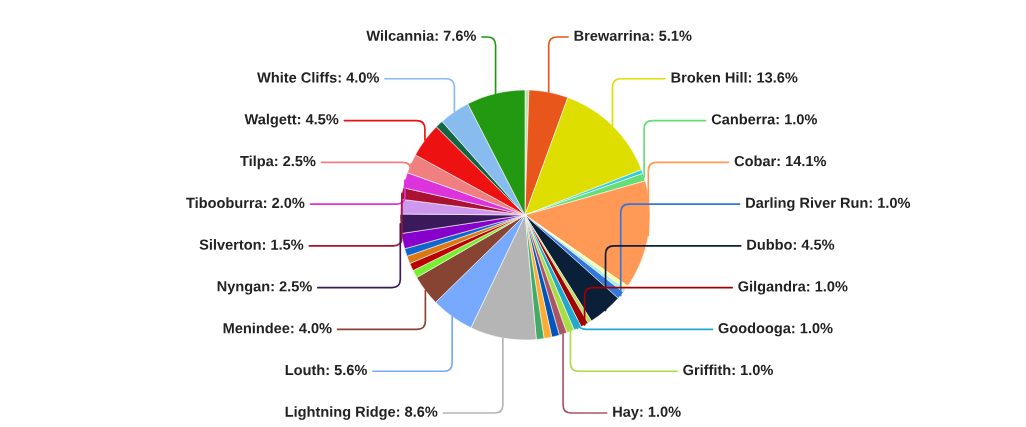 The height and width of the screenshot is (427, 1026). I want to click on slice-label: Silverton: 1.5%, so click(251, 244).